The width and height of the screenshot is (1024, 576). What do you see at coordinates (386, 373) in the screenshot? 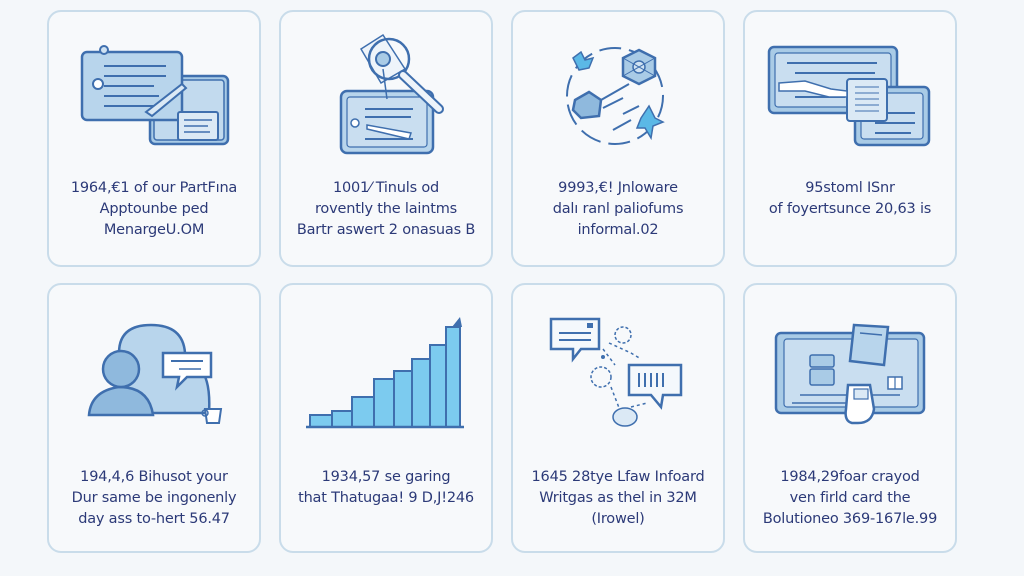
I see `growth-bar-chart-icon` at bounding box center [386, 373].